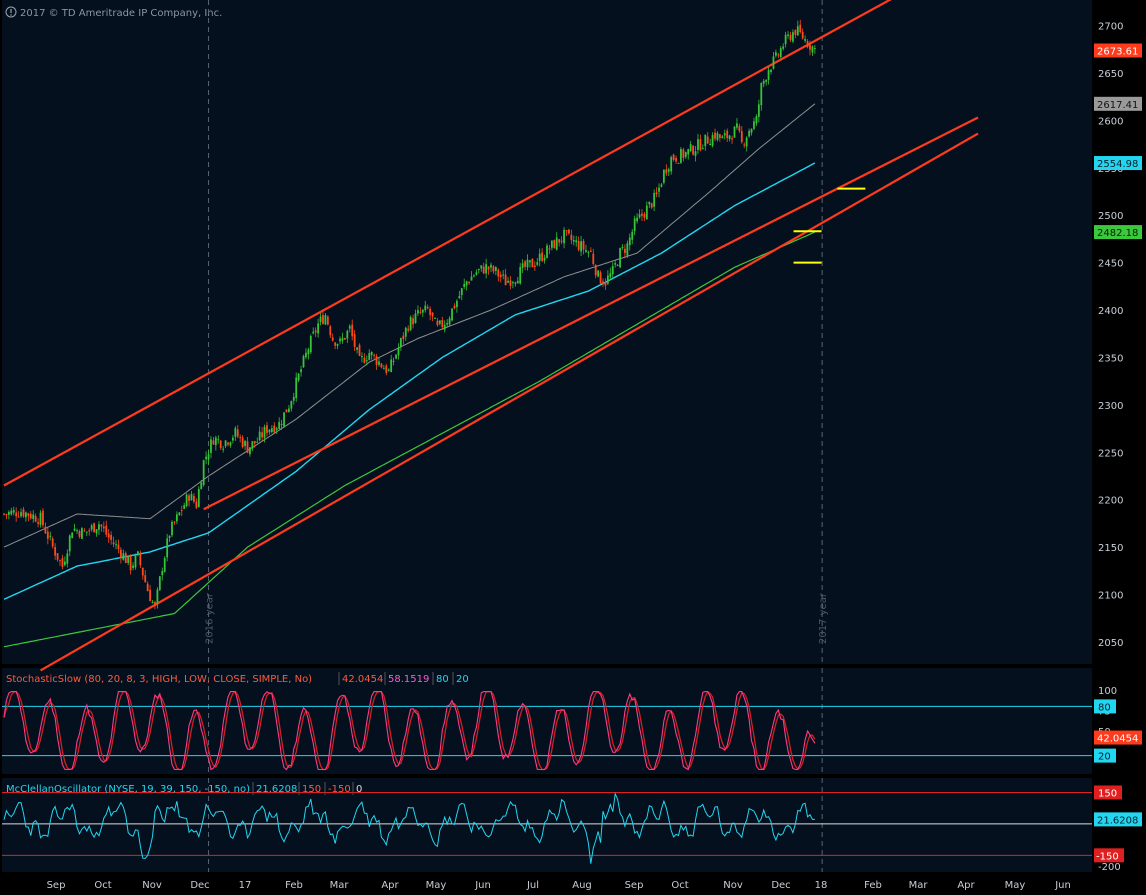 The height and width of the screenshot is (895, 1146). I want to click on price-label-close-bg, so click(1118, 50).